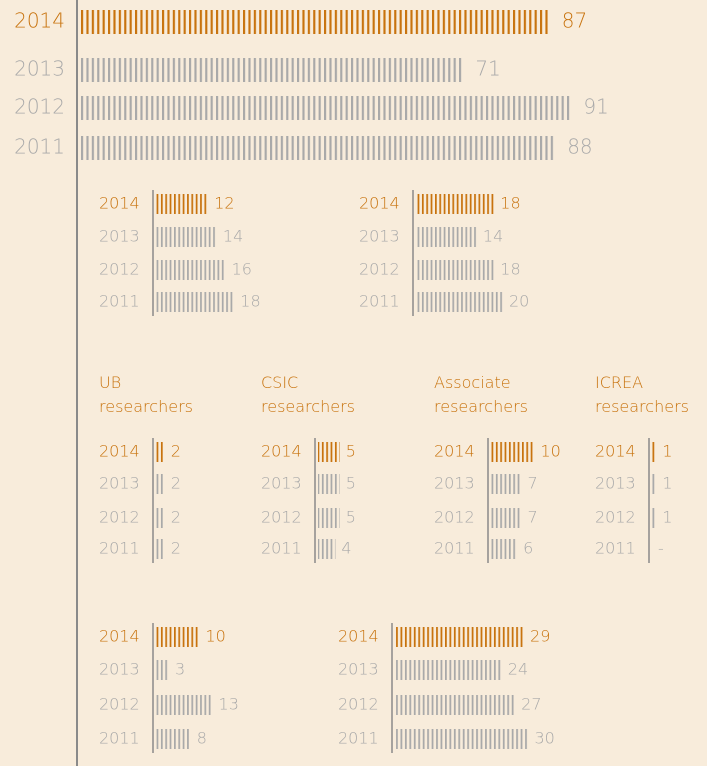  What do you see at coordinates (528, 548) in the screenshot?
I see `value-label: 6` at bounding box center [528, 548].